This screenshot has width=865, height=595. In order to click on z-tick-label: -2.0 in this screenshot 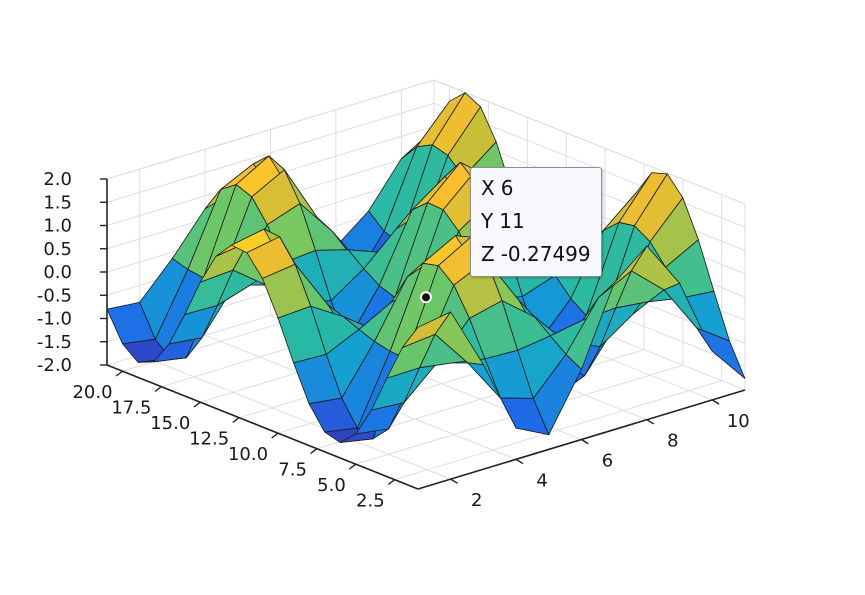, I will do `click(54, 365)`.